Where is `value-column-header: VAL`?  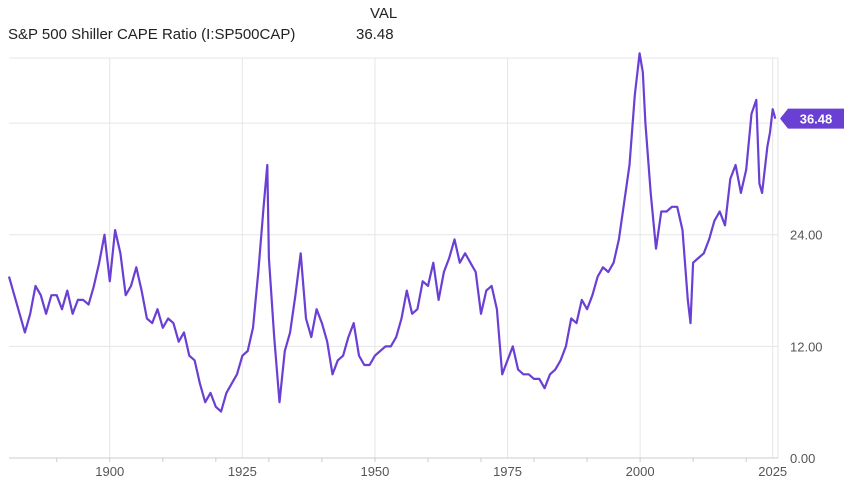 value-column-header: VAL is located at coordinates (384, 13).